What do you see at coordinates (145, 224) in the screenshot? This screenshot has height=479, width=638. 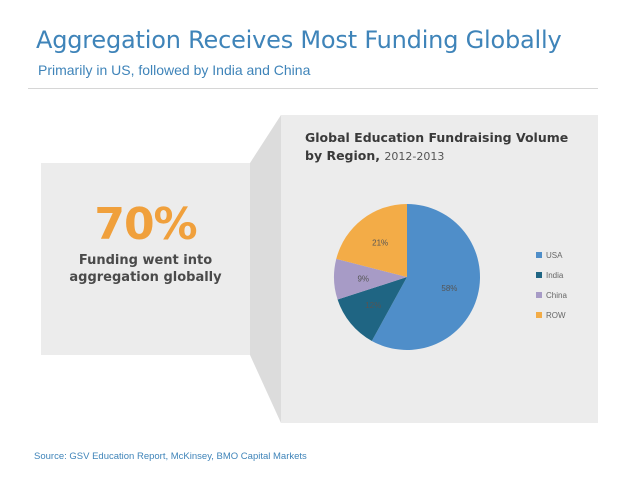 I see `callout-value: 70%` at bounding box center [145, 224].